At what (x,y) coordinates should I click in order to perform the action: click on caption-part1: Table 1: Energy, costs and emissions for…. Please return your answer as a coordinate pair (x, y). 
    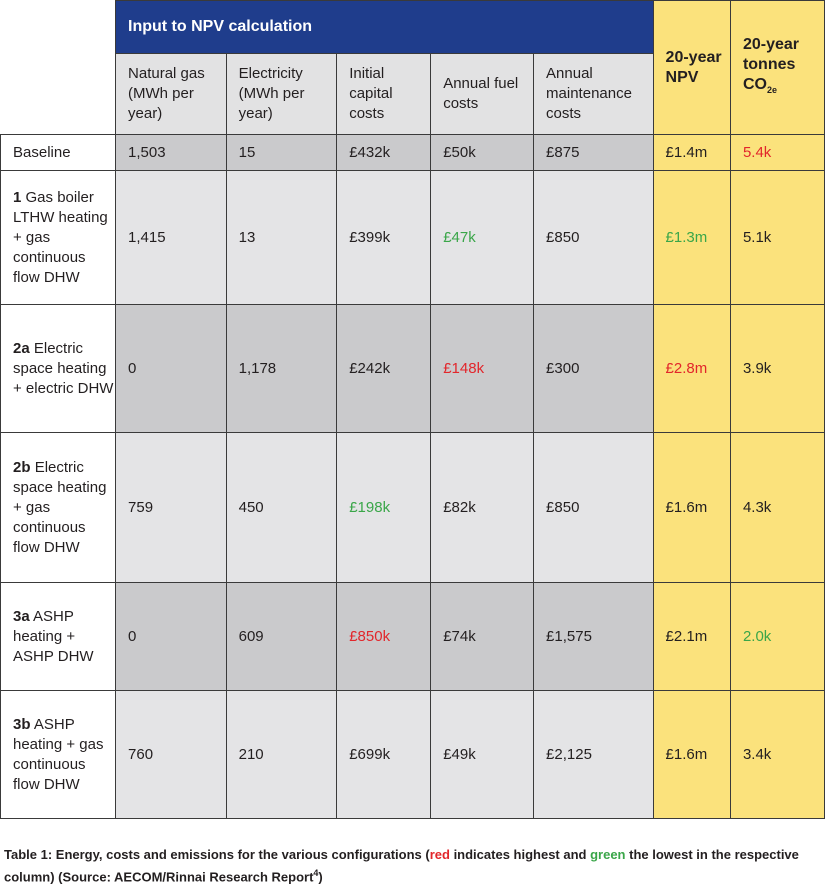
    Looking at the image, I should click on (217, 854).